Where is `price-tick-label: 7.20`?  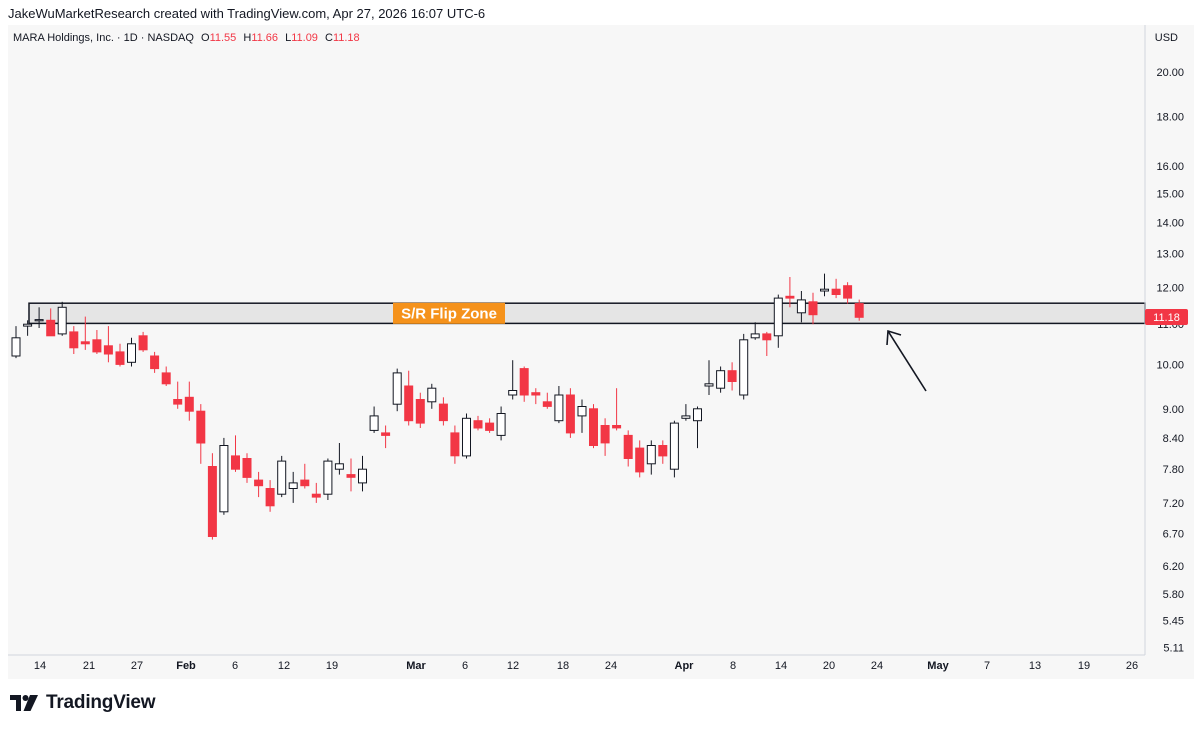 price-tick-label: 7.20 is located at coordinates (1173, 504).